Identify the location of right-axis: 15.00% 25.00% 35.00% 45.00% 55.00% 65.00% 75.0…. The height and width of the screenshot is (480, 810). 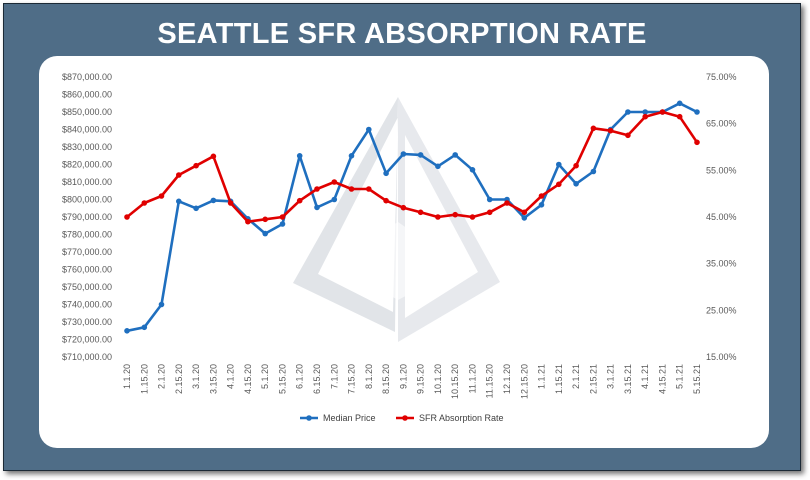
(721, 217).